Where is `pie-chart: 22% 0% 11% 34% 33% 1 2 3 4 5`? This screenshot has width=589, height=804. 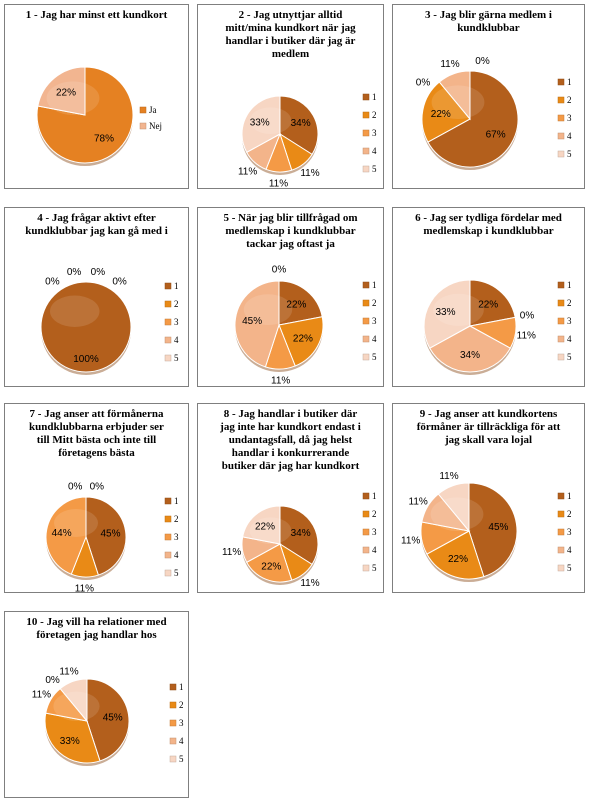 pie-chart: 22% 0% 11% 34% 33% 1 2 3 4 5 is located at coordinates (497, 327).